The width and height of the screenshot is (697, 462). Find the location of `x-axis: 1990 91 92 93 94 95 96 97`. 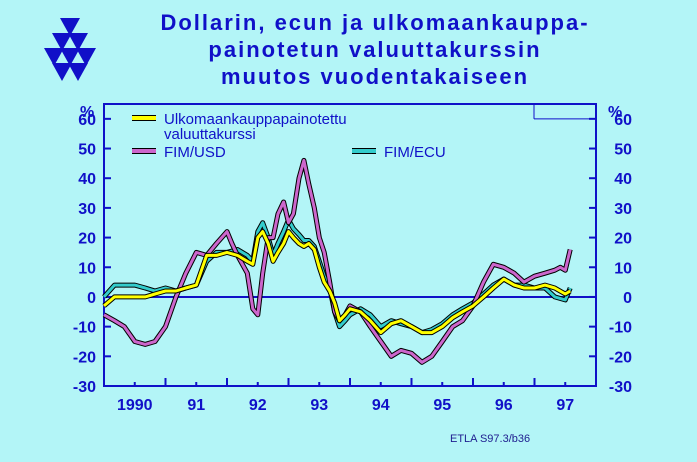

x-axis: 1990 91 92 93 94 95 96 97 is located at coordinates (345, 405).